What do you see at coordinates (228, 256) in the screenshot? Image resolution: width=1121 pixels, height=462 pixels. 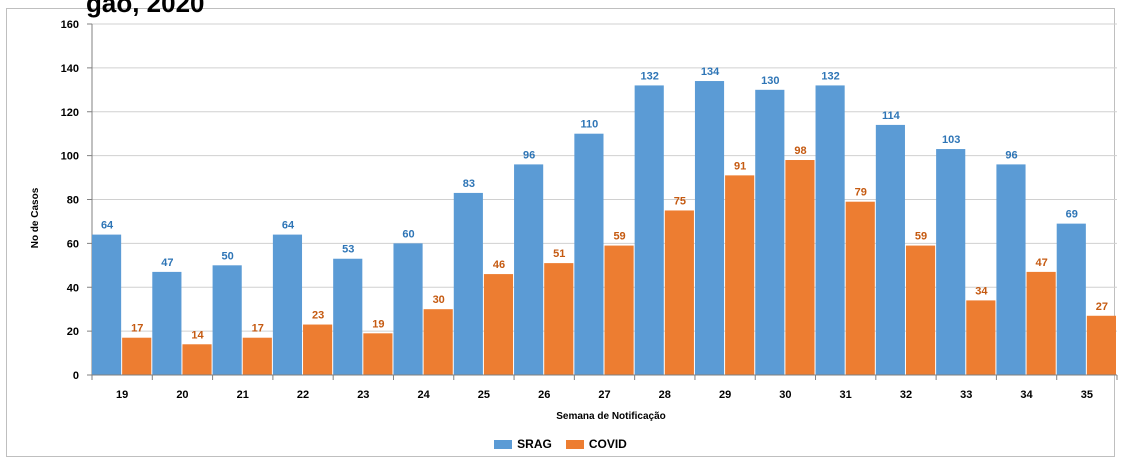 I see `data-label-srag: 50` at bounding box center [228, 256].